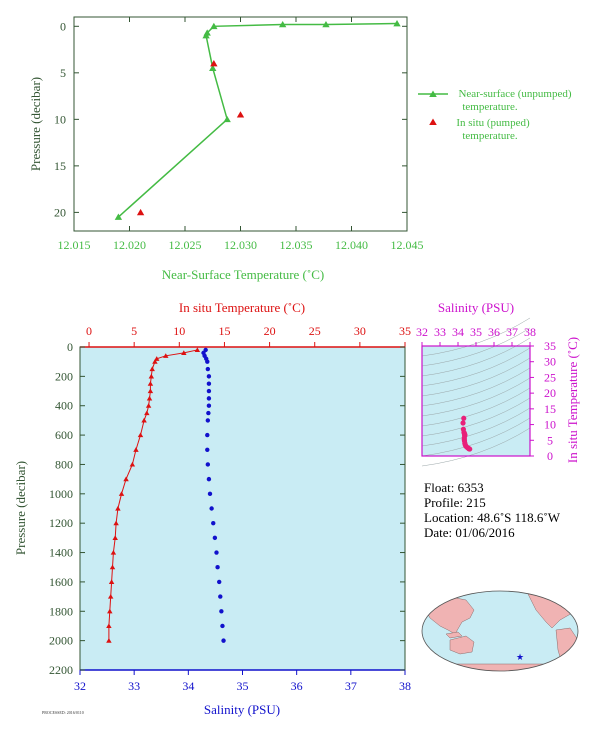 This screenshot has width=601, height=737. Describe the element at coordinates (462, 645) in the screenshot. I see `australia-landmass` at that location.